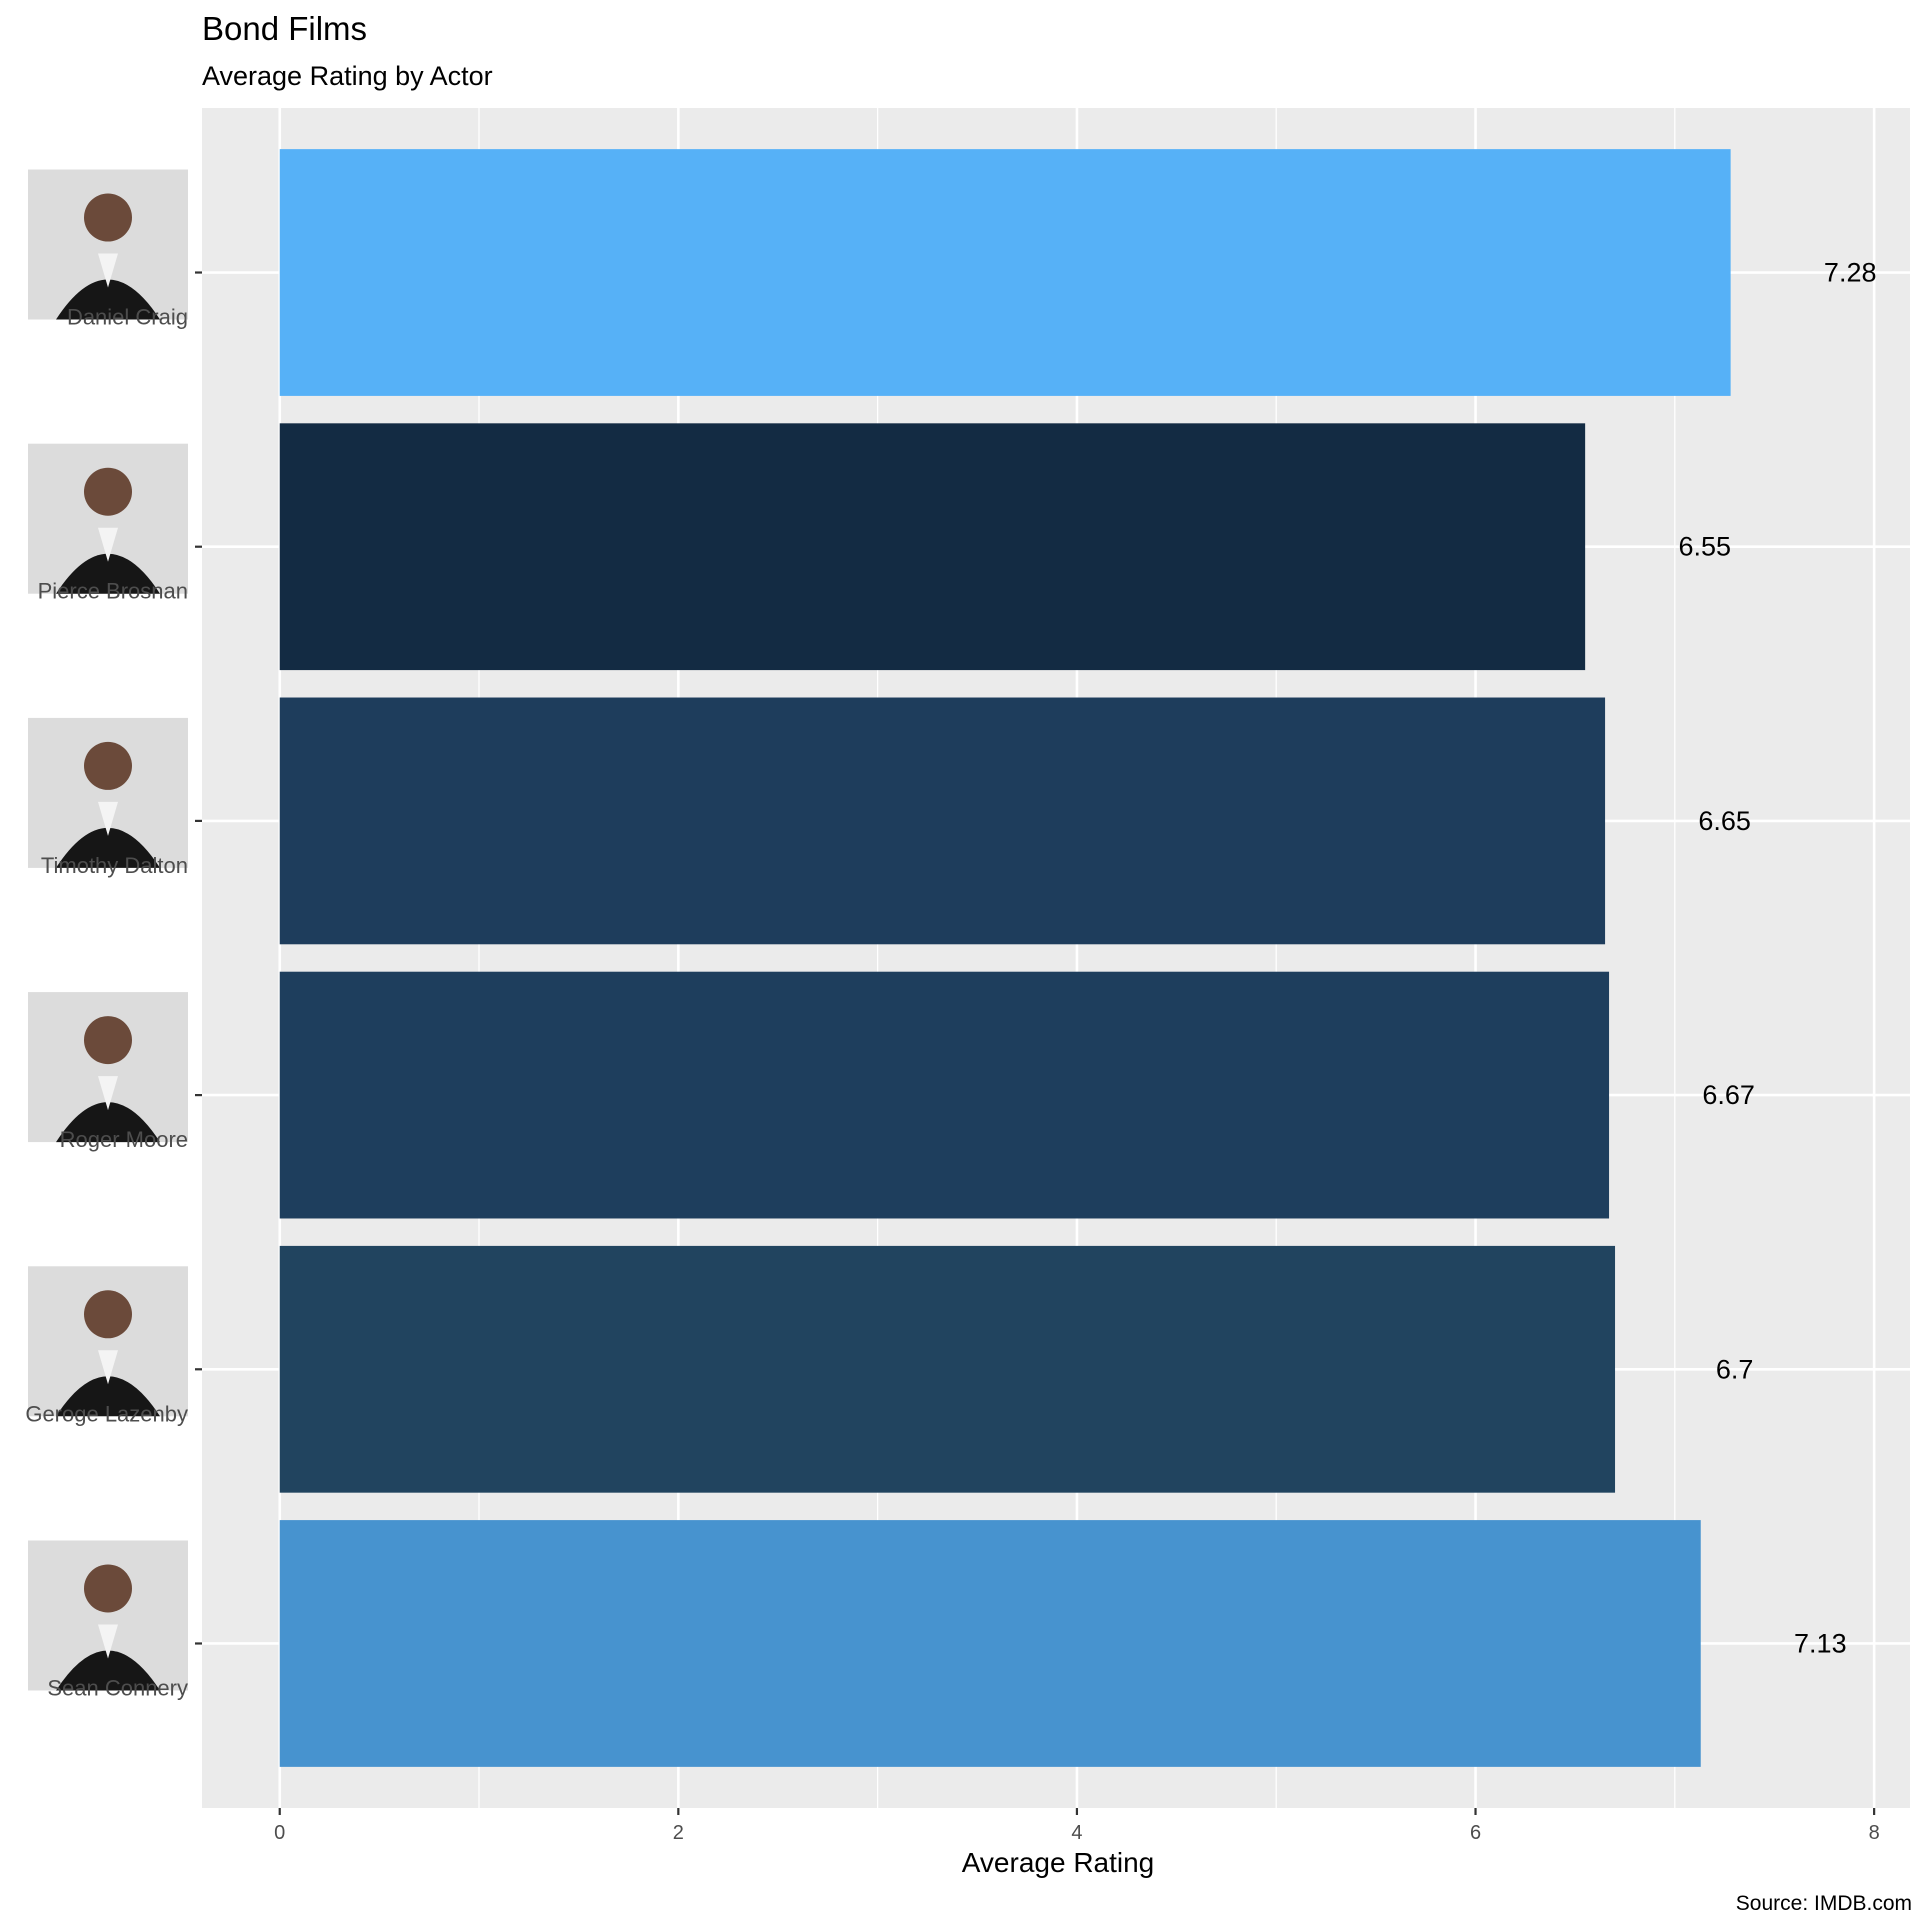 This screenshot has height=1920, width=1920. Describe the element at coordinates (1058, 1862) in the screenshot. I see `x-axis-title: Average Rating` at that location.